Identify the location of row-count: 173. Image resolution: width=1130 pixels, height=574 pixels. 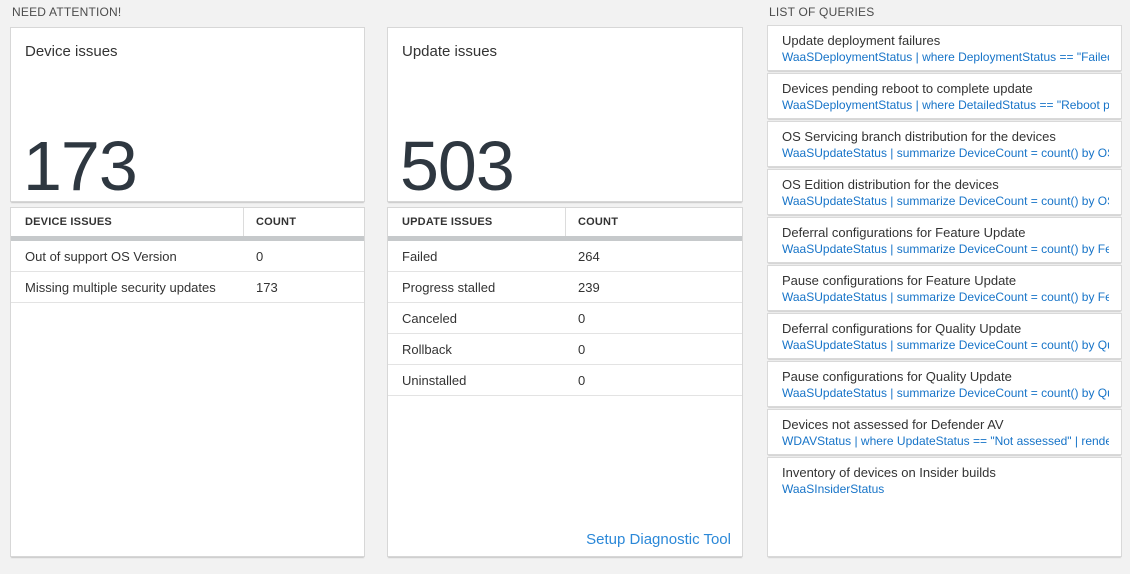
(267, 287).